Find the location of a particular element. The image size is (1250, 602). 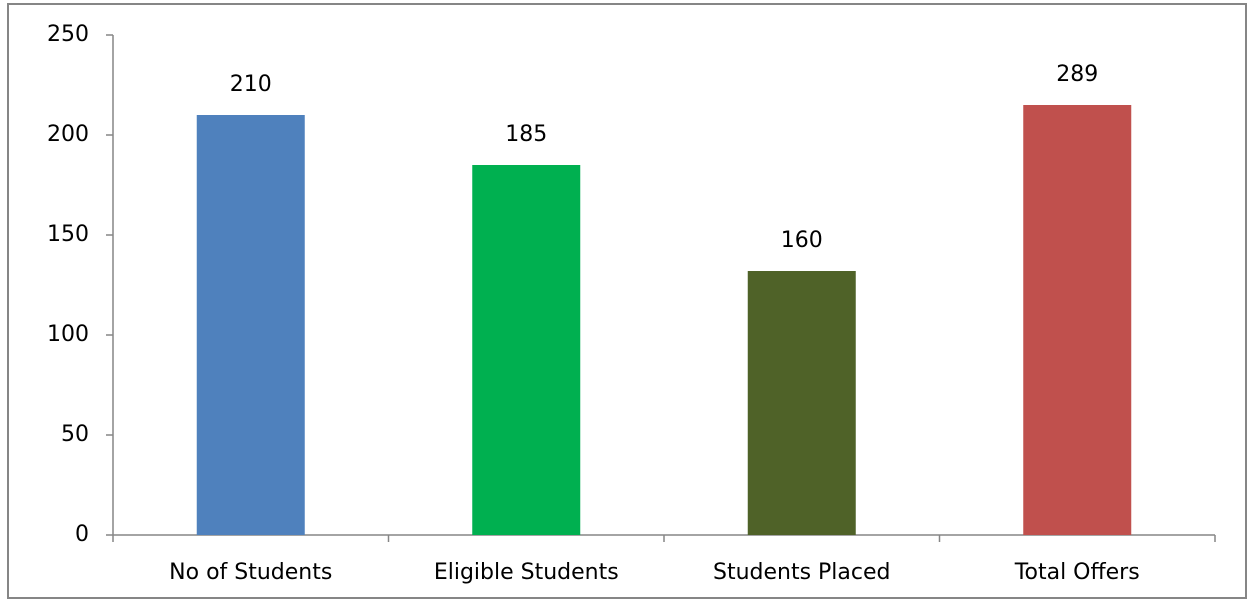

y-tick-label: 50 is located at coordinates (75, 434).